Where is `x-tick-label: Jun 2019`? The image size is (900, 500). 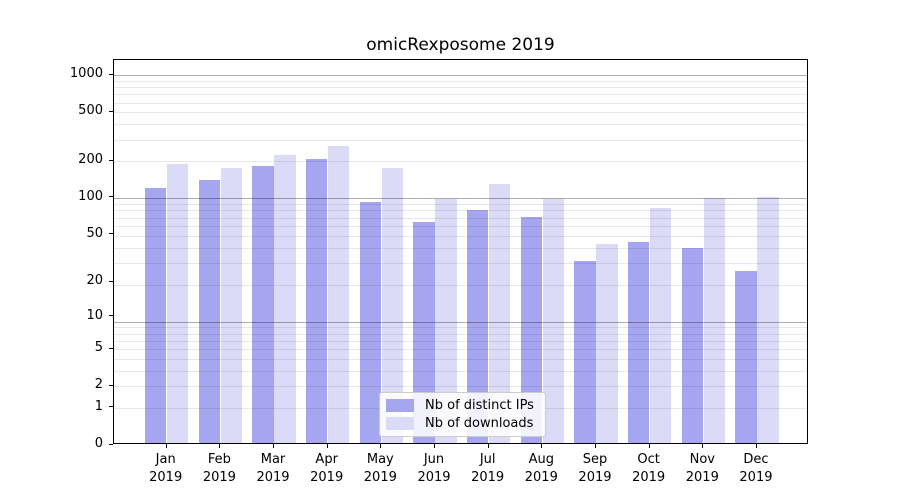
x-tick-label: Jun 2019 is located at coordinates (434, 468).